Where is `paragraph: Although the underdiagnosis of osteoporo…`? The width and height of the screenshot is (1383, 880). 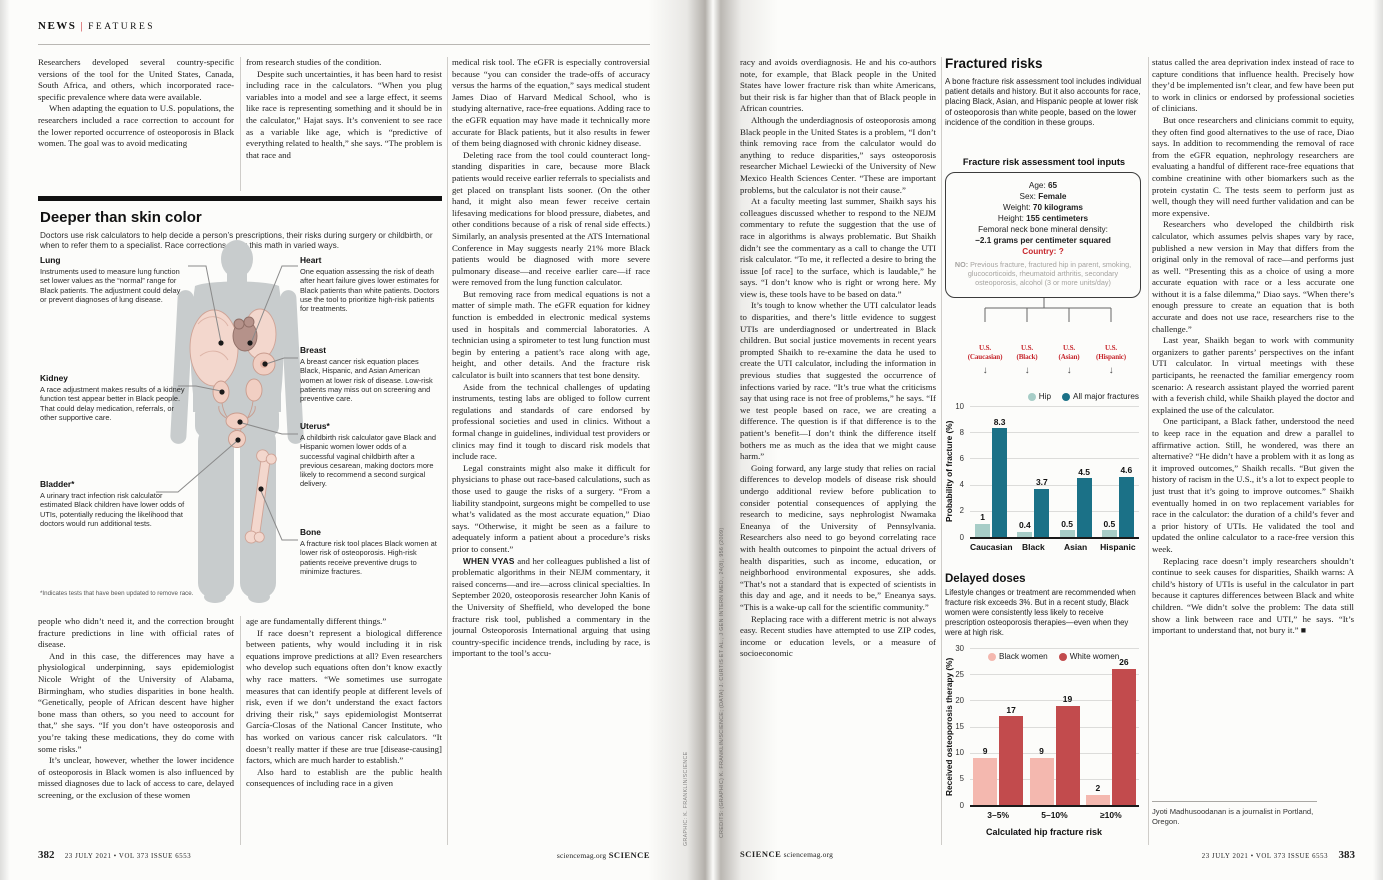
paragraph: Although the underdiagnosis of osteoporo… is located at coordinates (838, 154).